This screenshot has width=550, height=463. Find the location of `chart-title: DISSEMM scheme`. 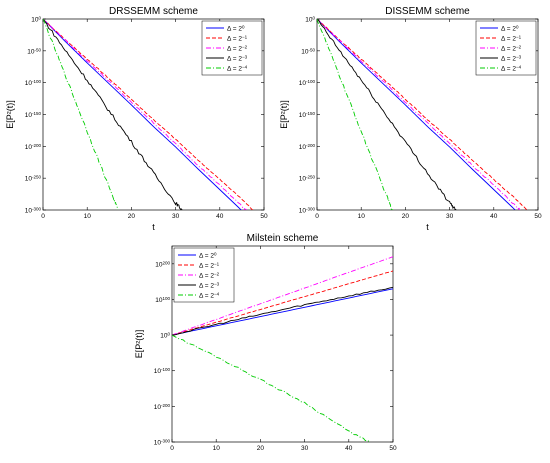

chart-title: DISSEMM scheme is located at coordinates (427, 11).